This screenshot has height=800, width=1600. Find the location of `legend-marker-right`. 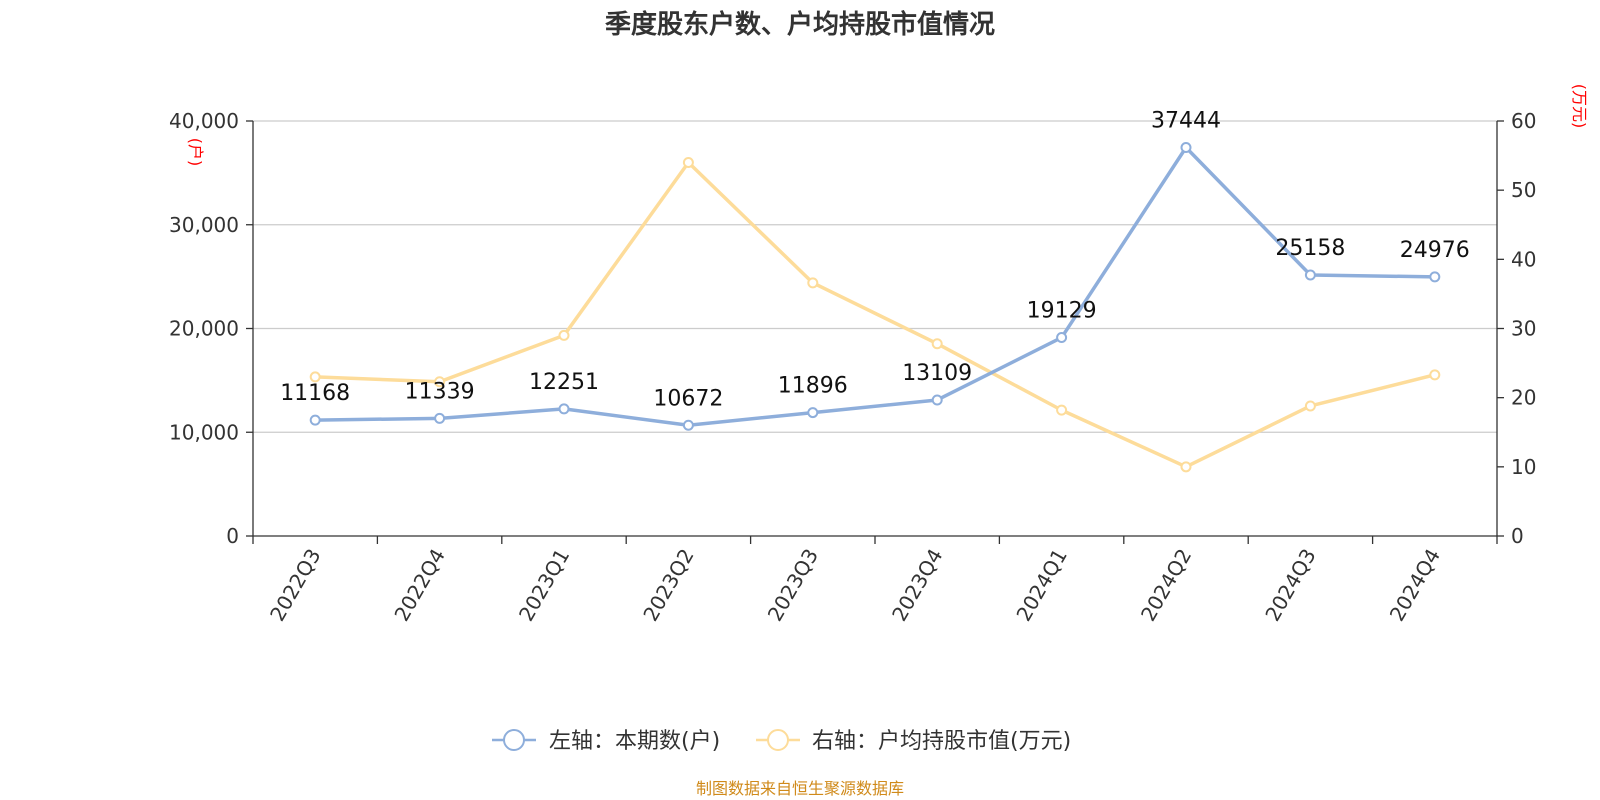

legend-marker-right is located at coordinates (778, 740).